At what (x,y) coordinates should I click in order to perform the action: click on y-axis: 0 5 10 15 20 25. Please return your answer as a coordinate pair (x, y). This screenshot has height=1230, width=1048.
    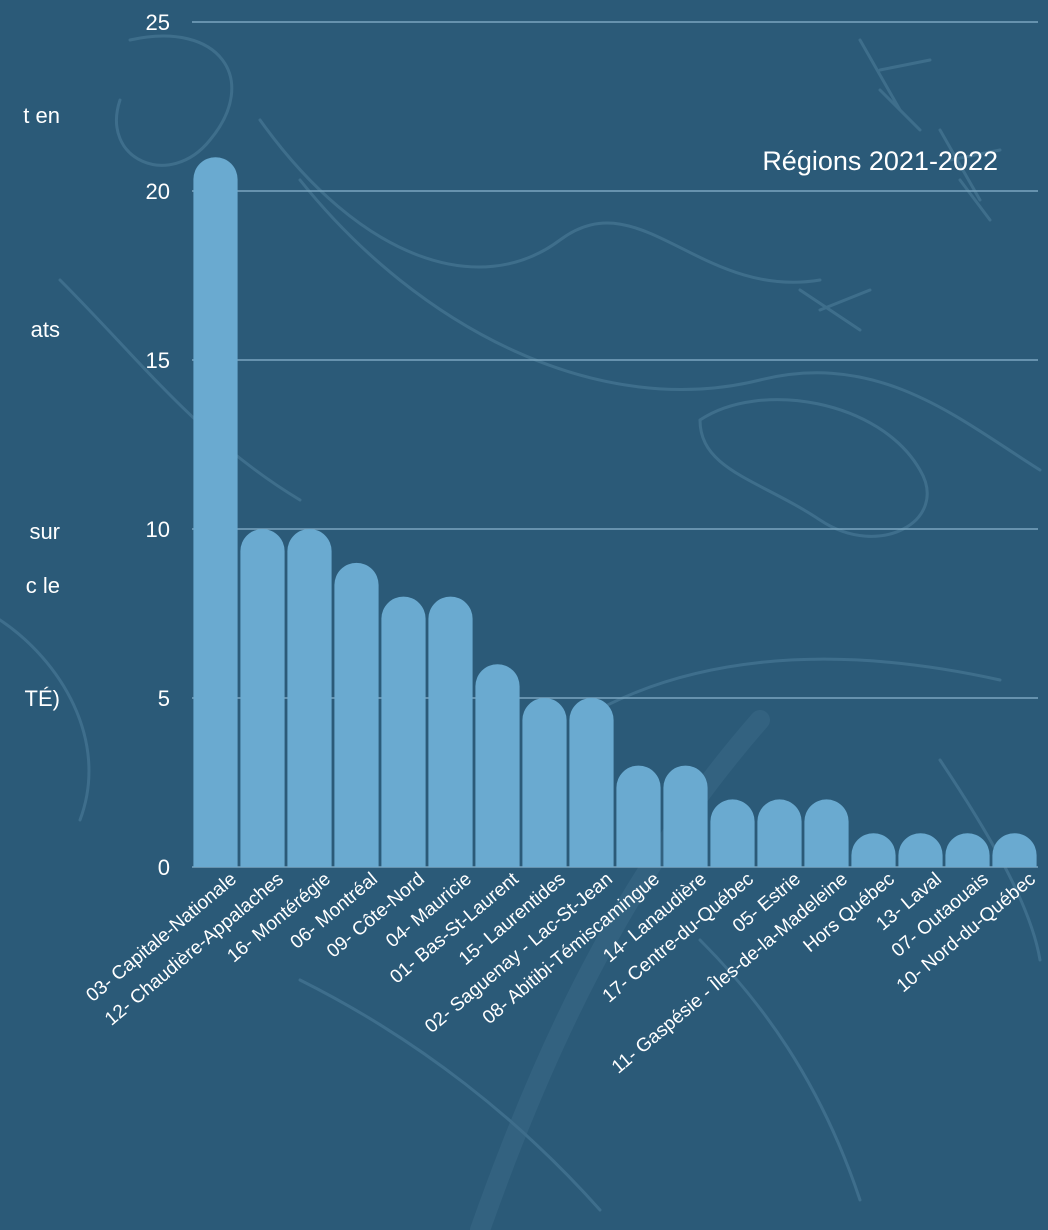
    Looking at the image, I should click on (158, 445).